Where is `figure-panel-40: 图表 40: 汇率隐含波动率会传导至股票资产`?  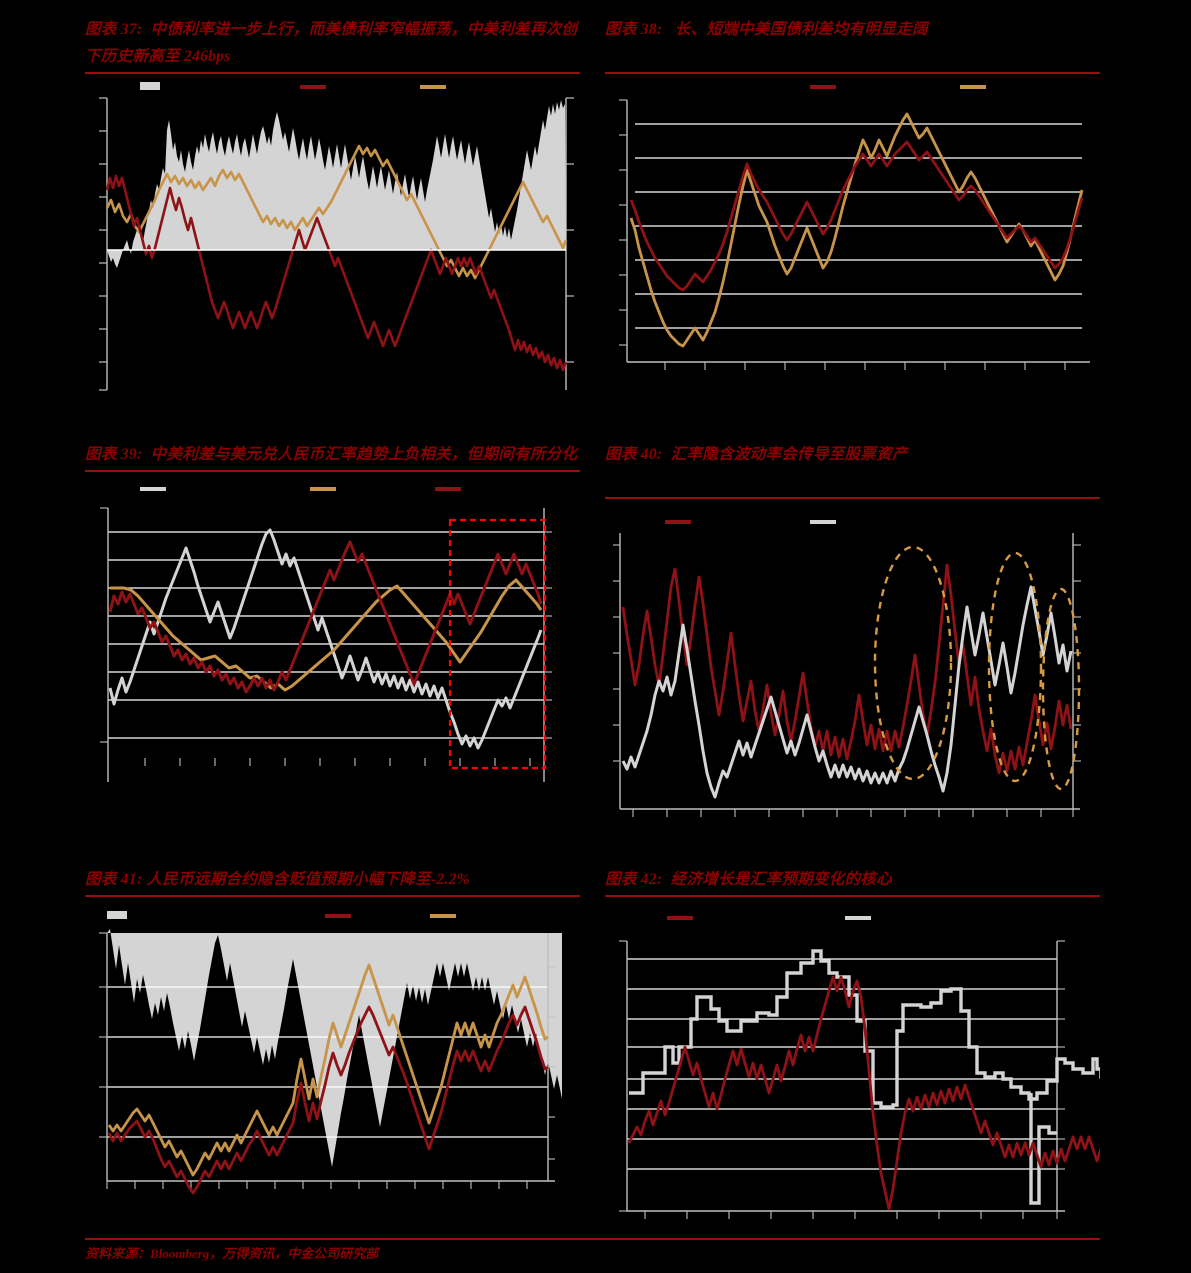 figure-panel-40: 图表 40: 汇率隐含波动率会传导至股票资产 is located at coordinates (852, 633).